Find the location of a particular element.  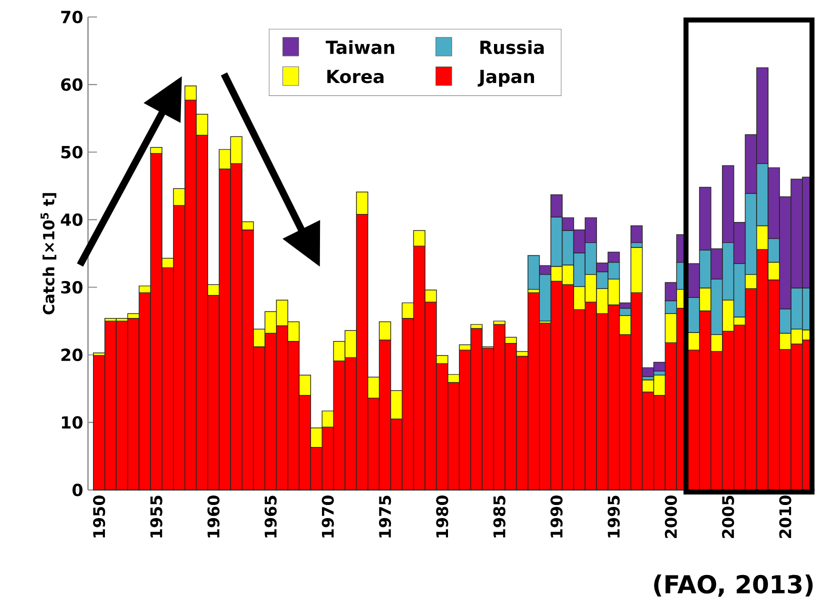

legend-label: Japan is located at coordinates (506, 78).